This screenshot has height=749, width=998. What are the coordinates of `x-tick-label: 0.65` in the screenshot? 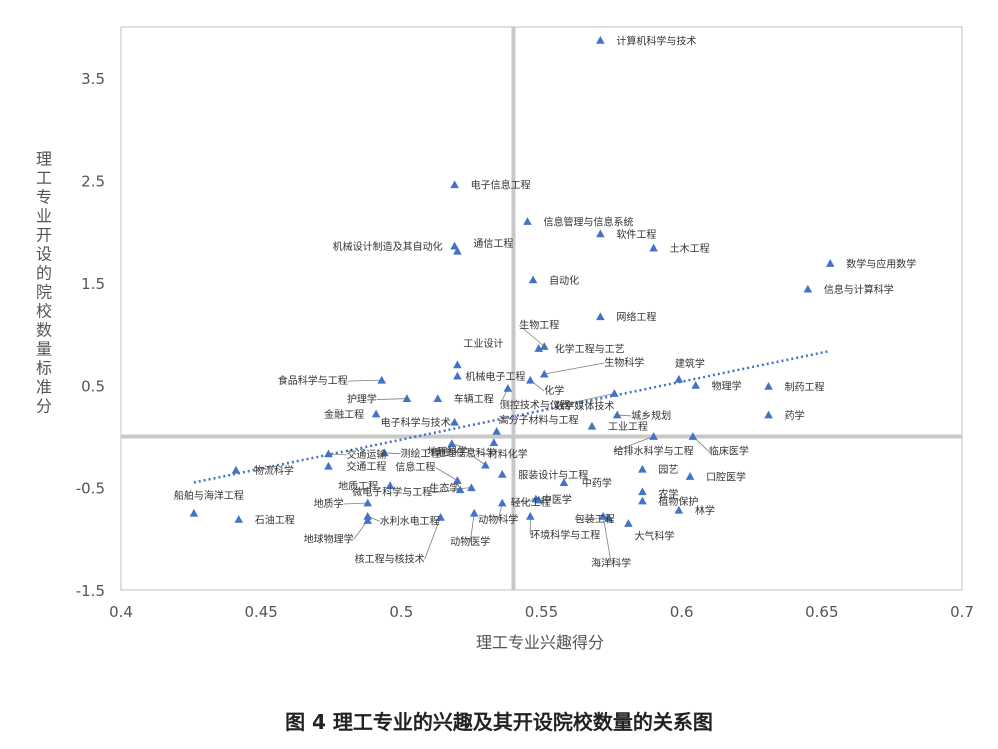 It's located at (821, 612).